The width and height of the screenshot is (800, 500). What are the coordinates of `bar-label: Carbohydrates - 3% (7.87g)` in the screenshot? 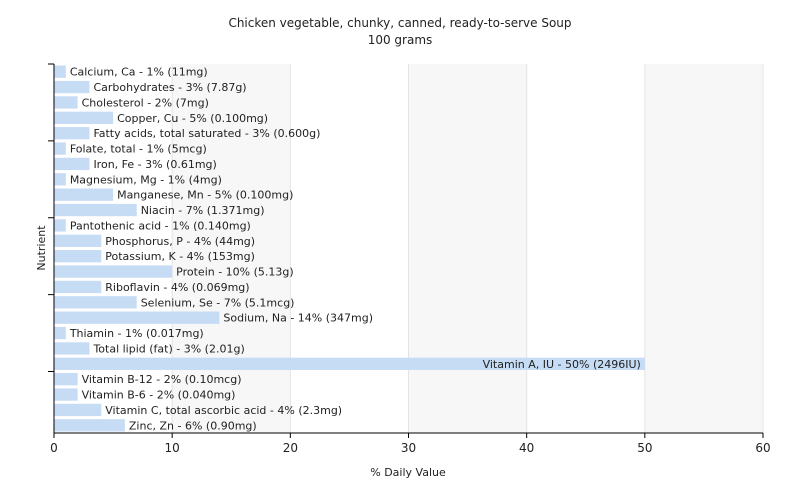 It's located at (169, 87).